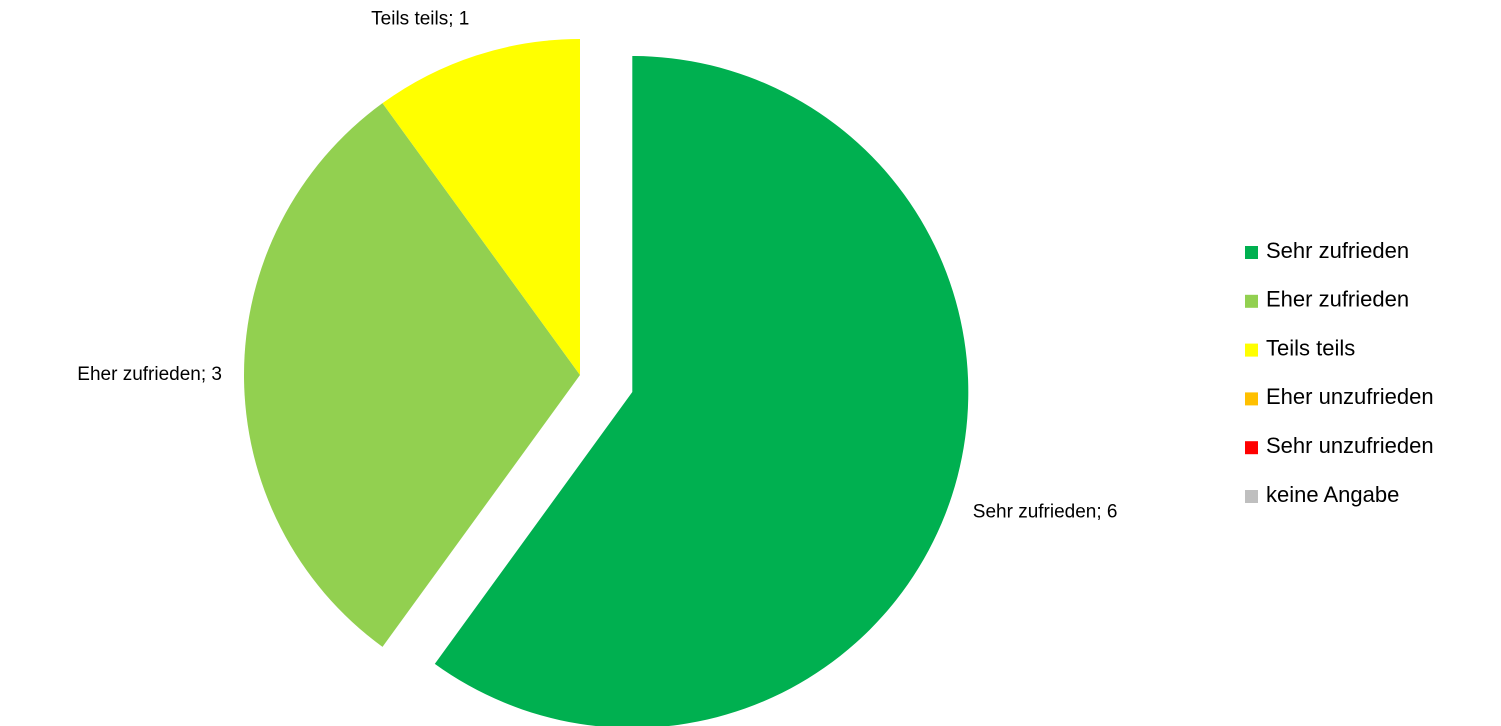 The image size is (1501, 726). I want to click on legend-label: keine Angabe, so click(1332, 494).